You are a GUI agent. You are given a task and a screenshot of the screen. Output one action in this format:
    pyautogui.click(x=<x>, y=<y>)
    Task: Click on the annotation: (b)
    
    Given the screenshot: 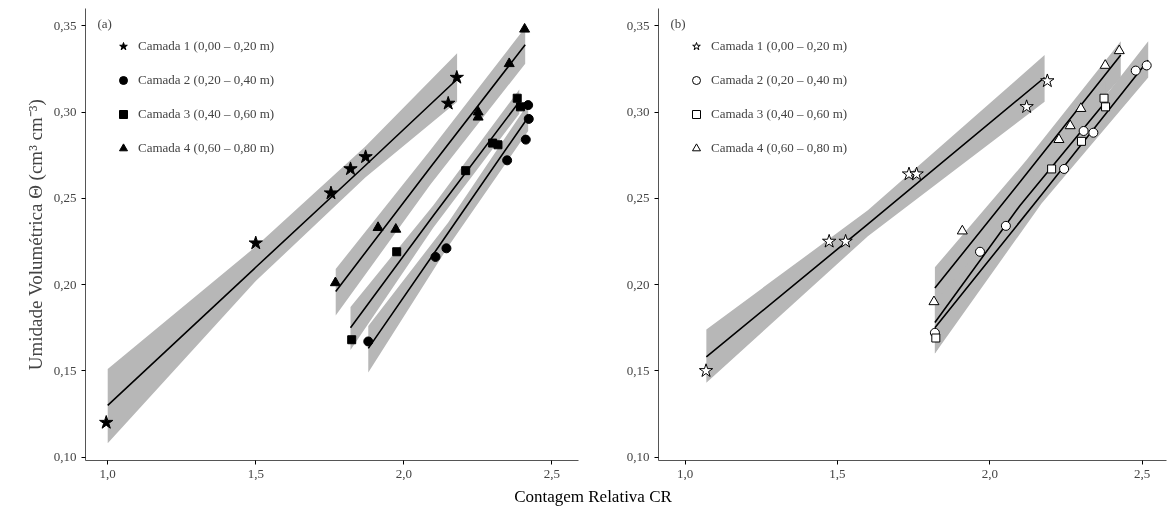 What is the action you would take?
    pyautogui.click(x=678, y=23)
    